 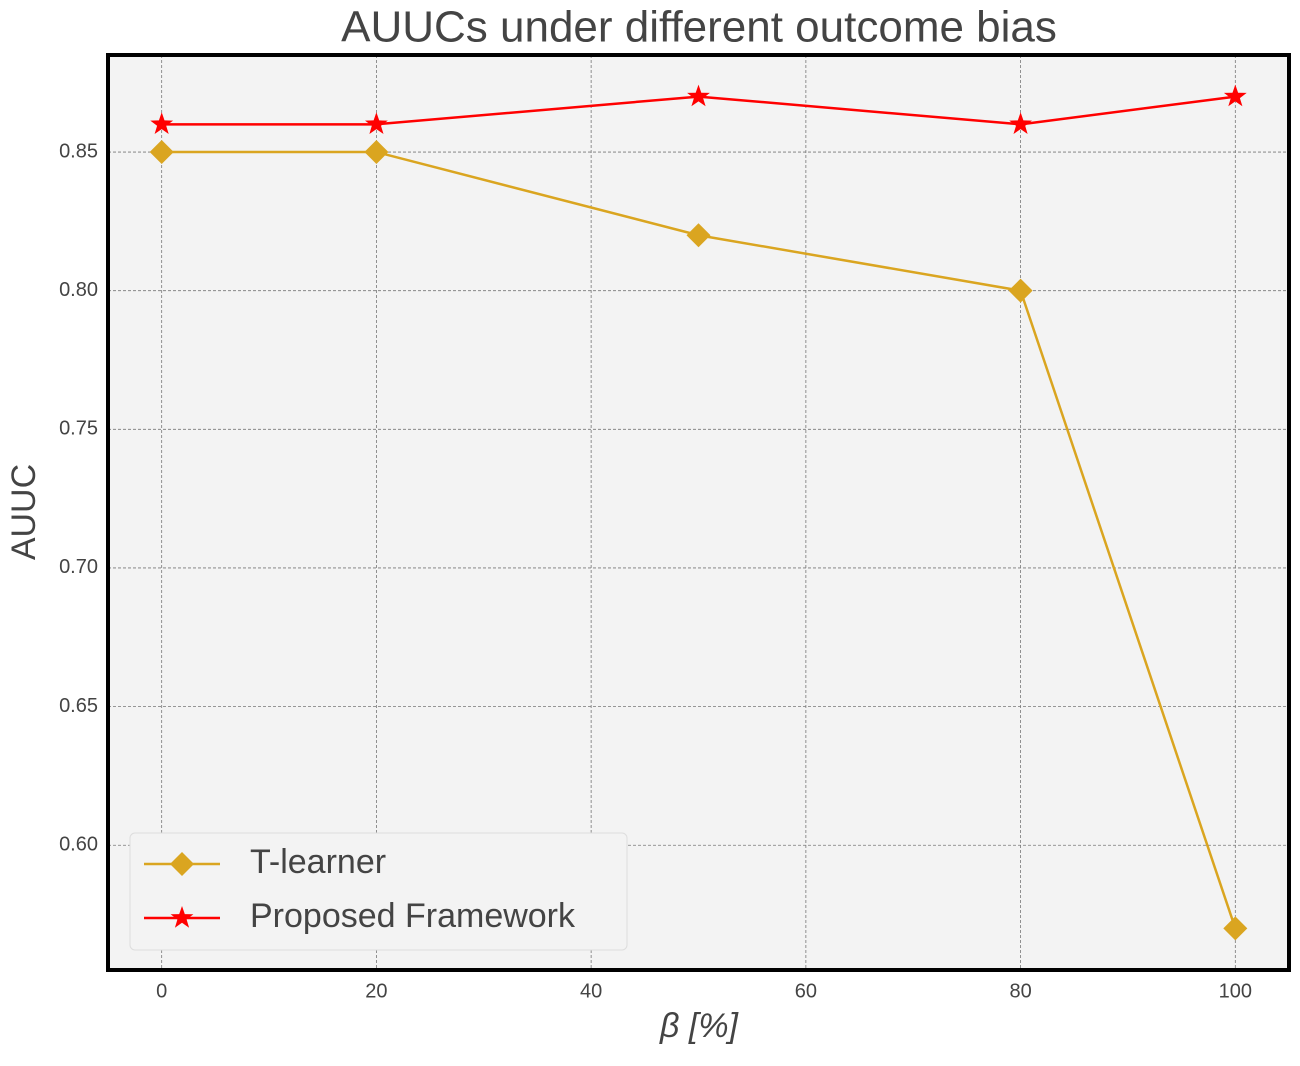 I want to click on y-tick-label: 0.65, so click(x=78, y=706).